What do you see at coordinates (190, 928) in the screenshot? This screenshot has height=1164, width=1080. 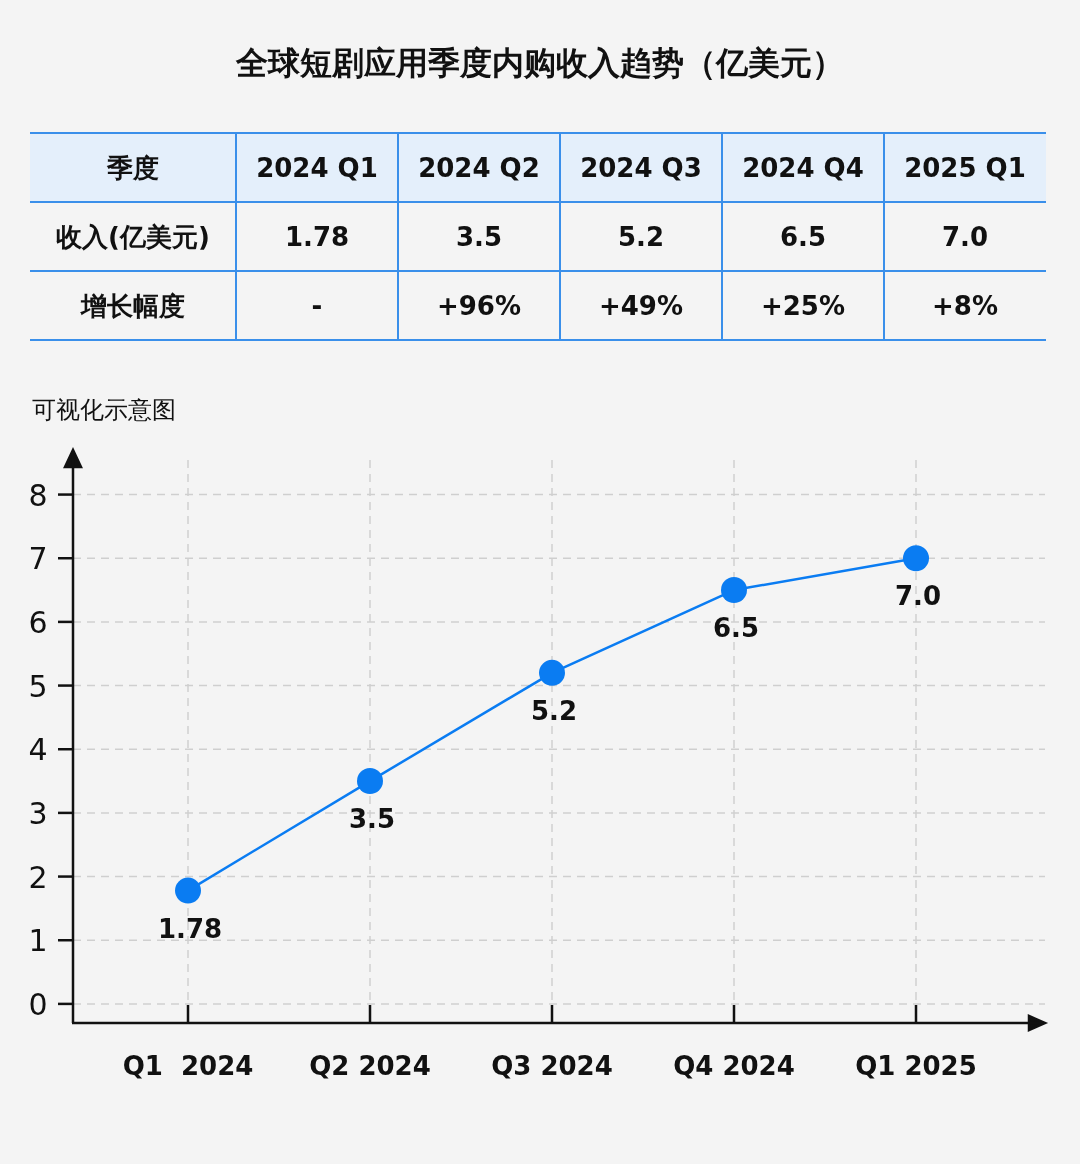 I see `data-label: 1.78` at bounding box center [190, 928].